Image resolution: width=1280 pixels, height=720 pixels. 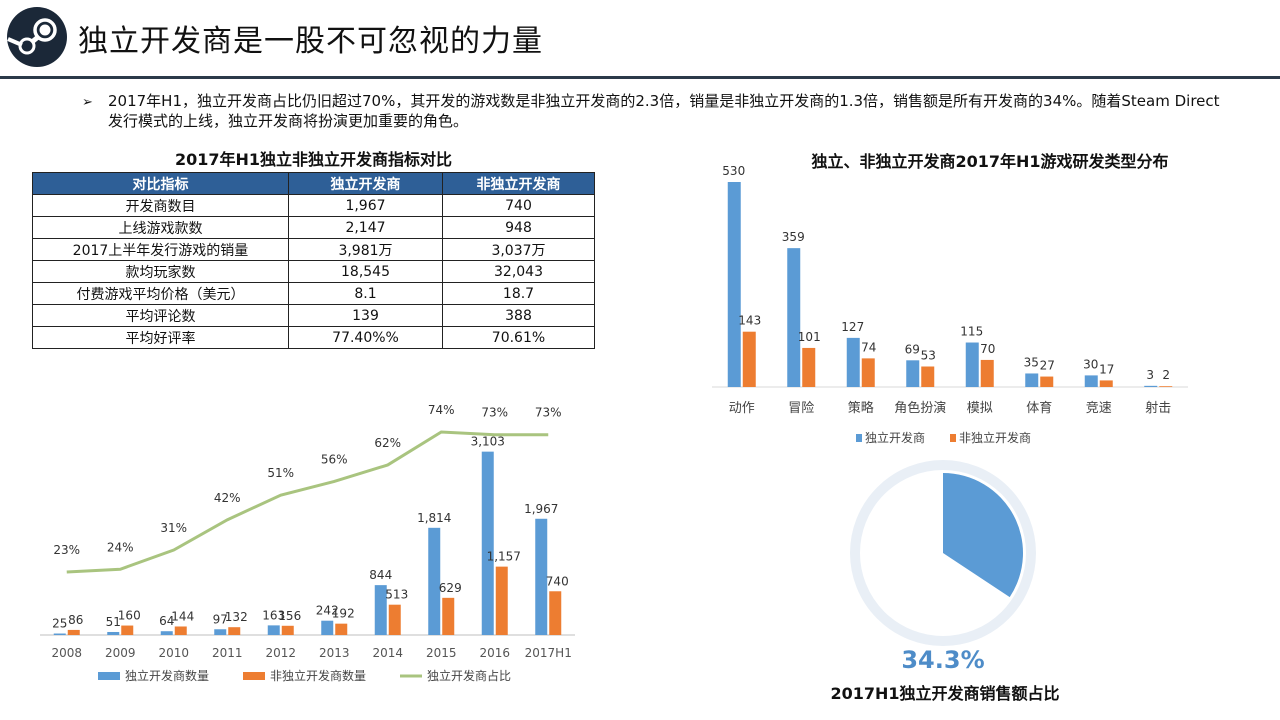 I want to click on pie-value-label: 34.3%, so click(x=942, y=660).